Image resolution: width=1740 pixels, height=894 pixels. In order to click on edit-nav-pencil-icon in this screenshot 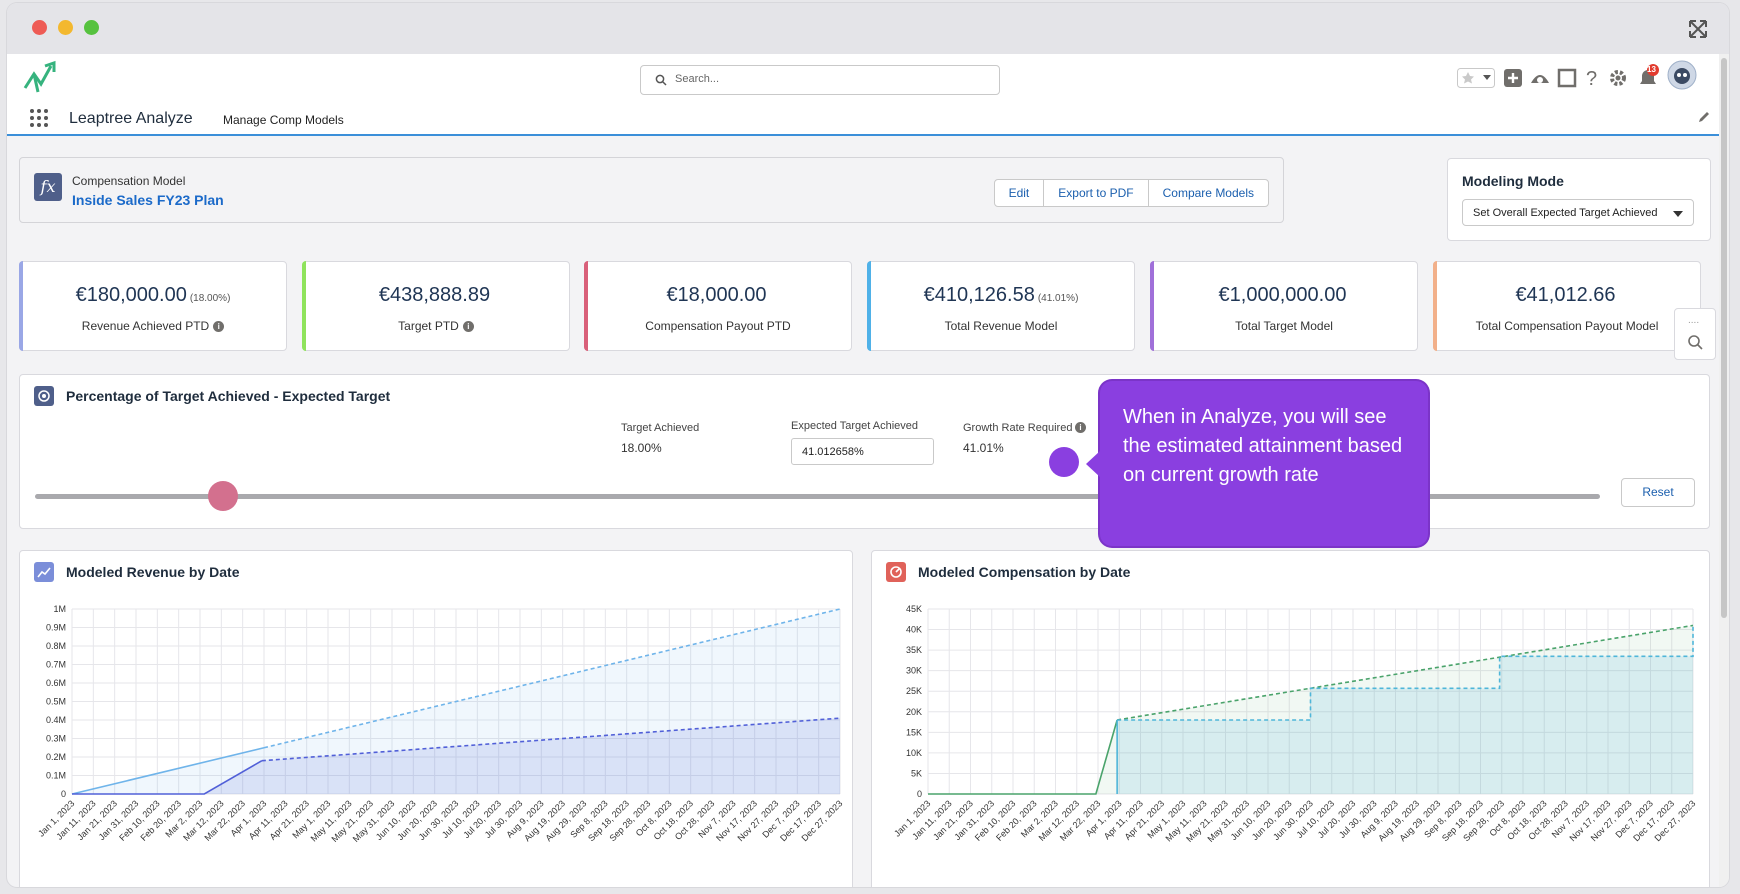, I will do `click(1704, 117)`.